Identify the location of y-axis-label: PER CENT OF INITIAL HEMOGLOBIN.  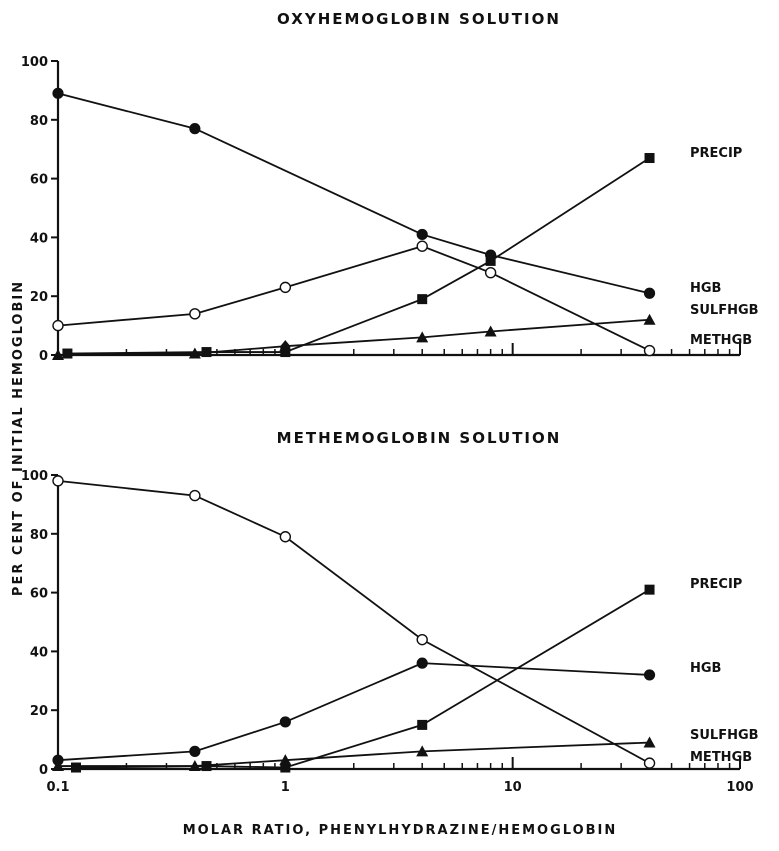
(18, 438).